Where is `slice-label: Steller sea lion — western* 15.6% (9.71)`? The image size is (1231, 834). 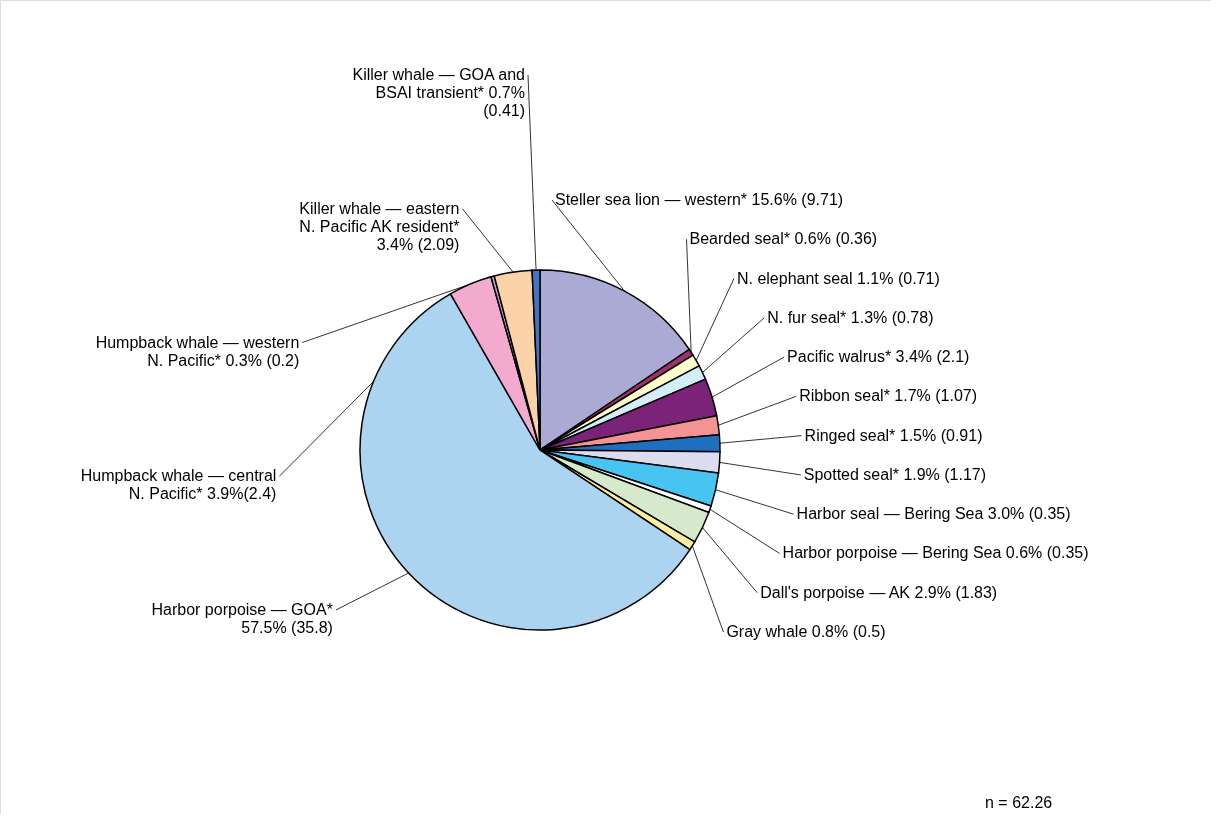
slice-label: Steller sea lion — western* 15.6% (9.71) is located at coordinates (699, 199).